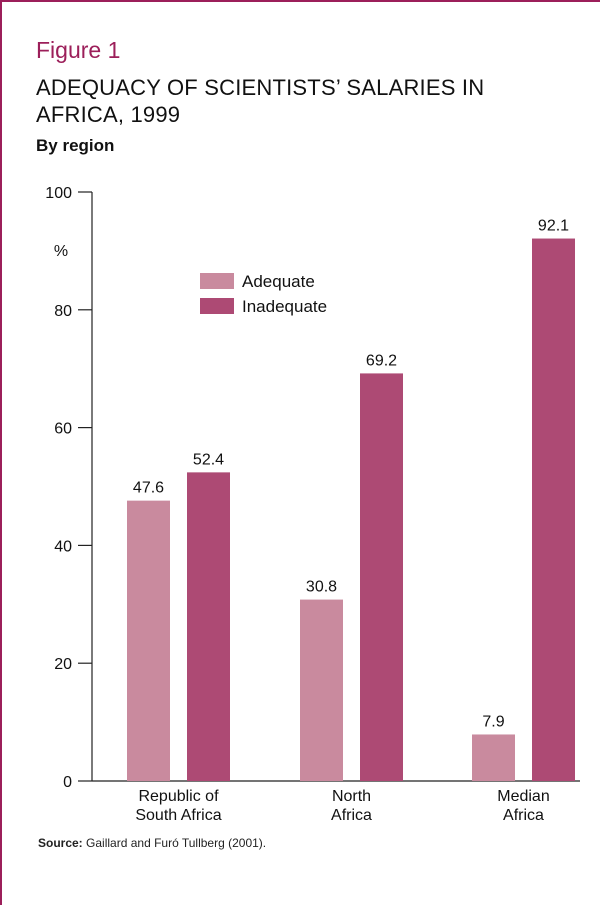  What do you see at coordinates (176, 843) in the screenshot?
I see `source-text: Gaillard and Furó Tullberg (2001).` at bounding box center [176, 843].